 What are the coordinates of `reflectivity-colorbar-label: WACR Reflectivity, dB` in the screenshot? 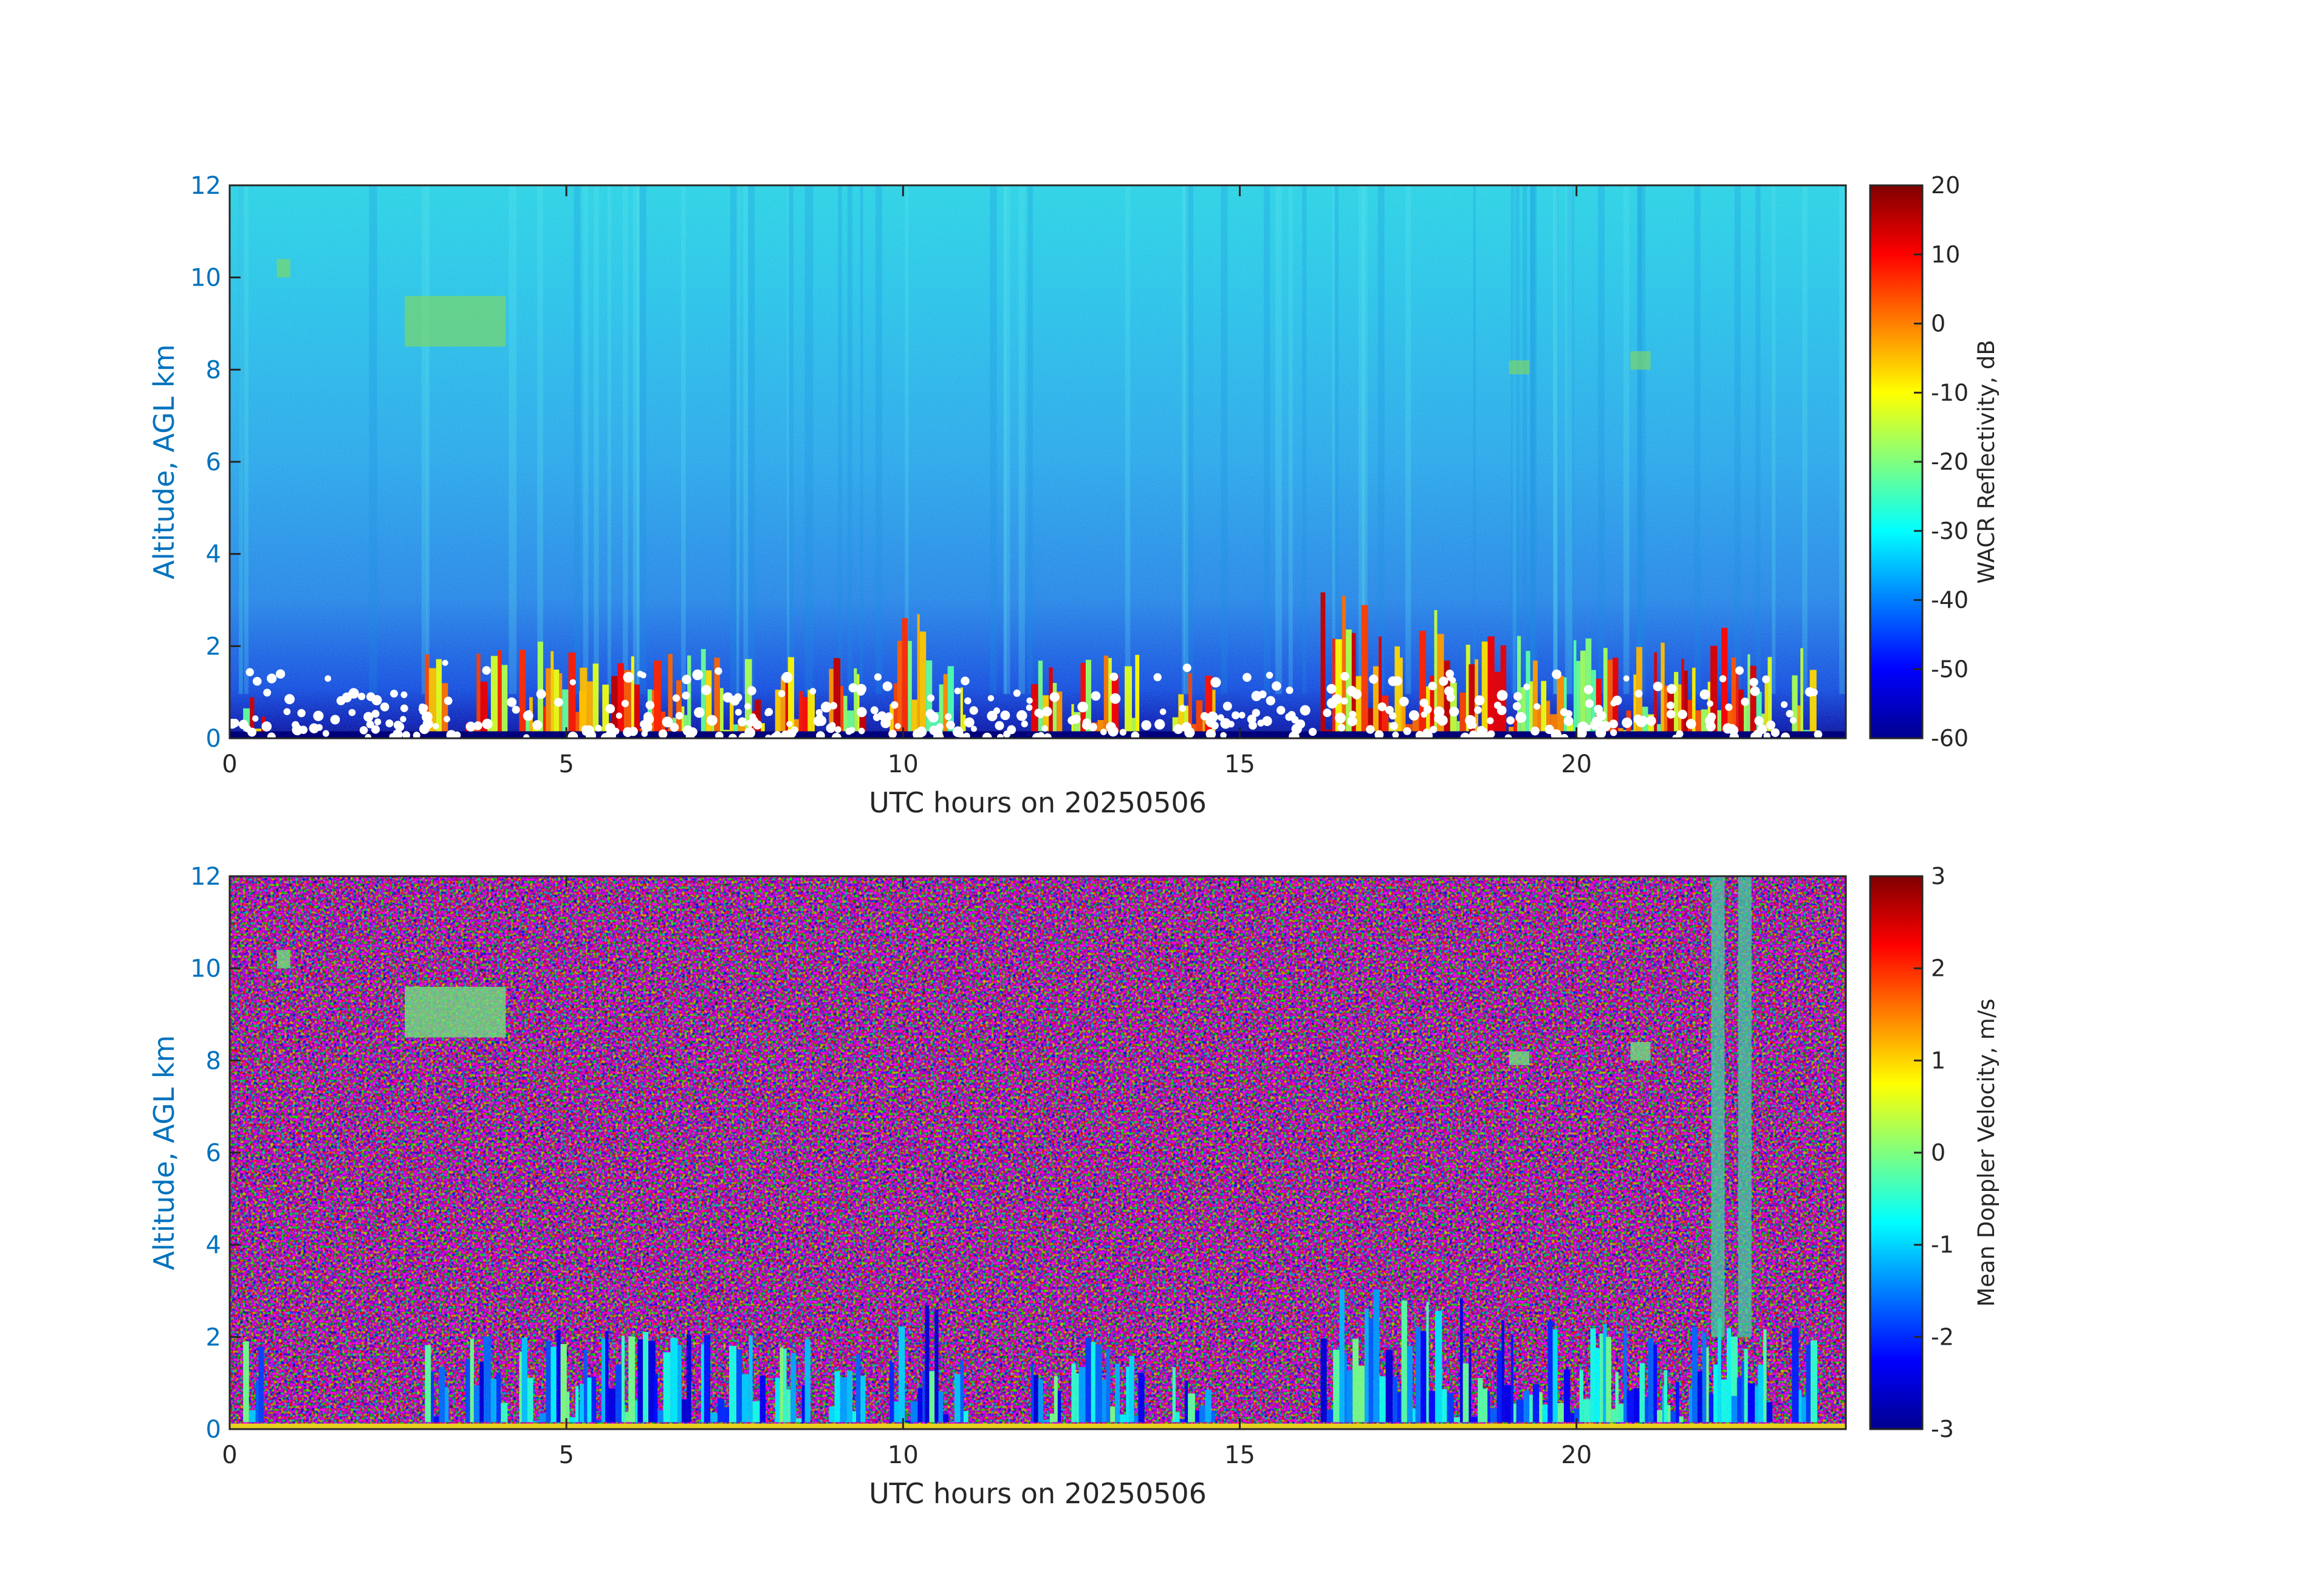 It's located at (1987, 462).